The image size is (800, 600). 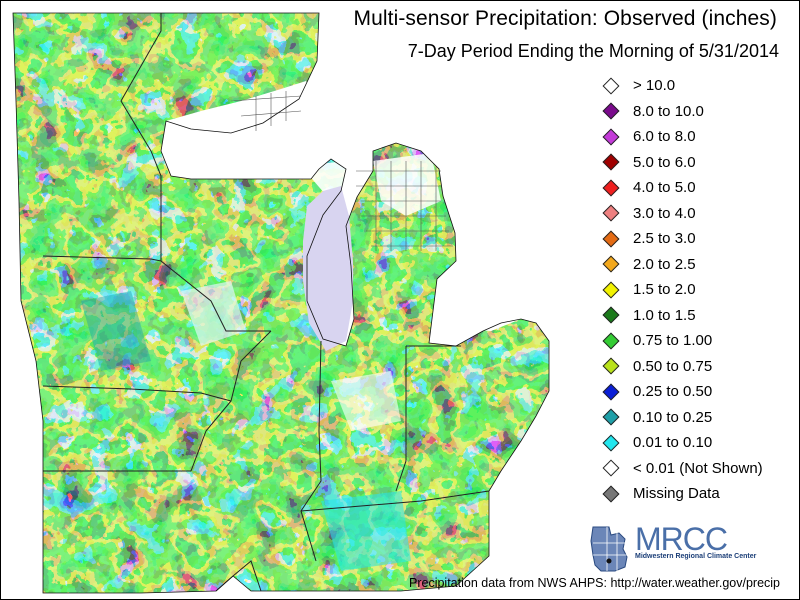 I want to click on legend-item: 4.0 to 5.0, so click(x=699, y=188).